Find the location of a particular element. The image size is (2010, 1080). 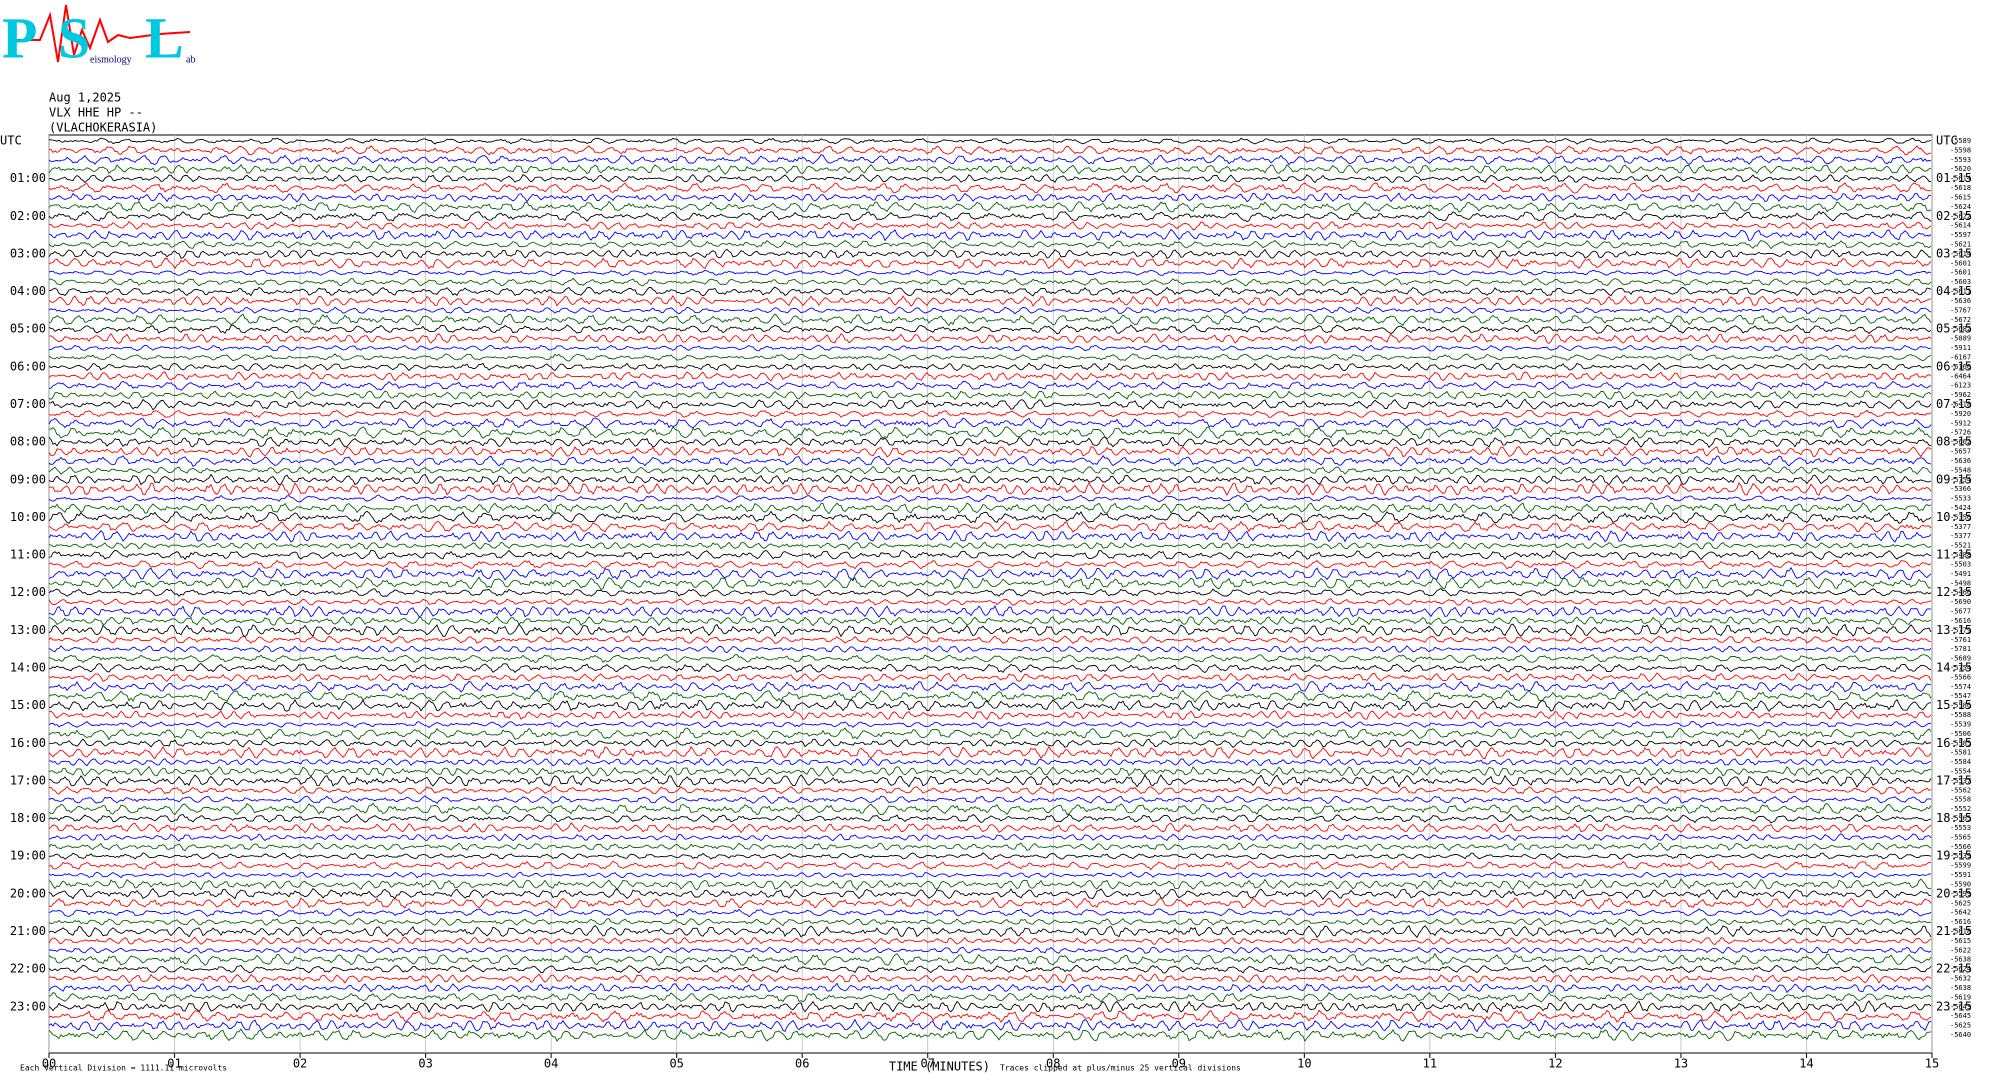

trace-offset: -5611 is located at coordinates (1960, 292).